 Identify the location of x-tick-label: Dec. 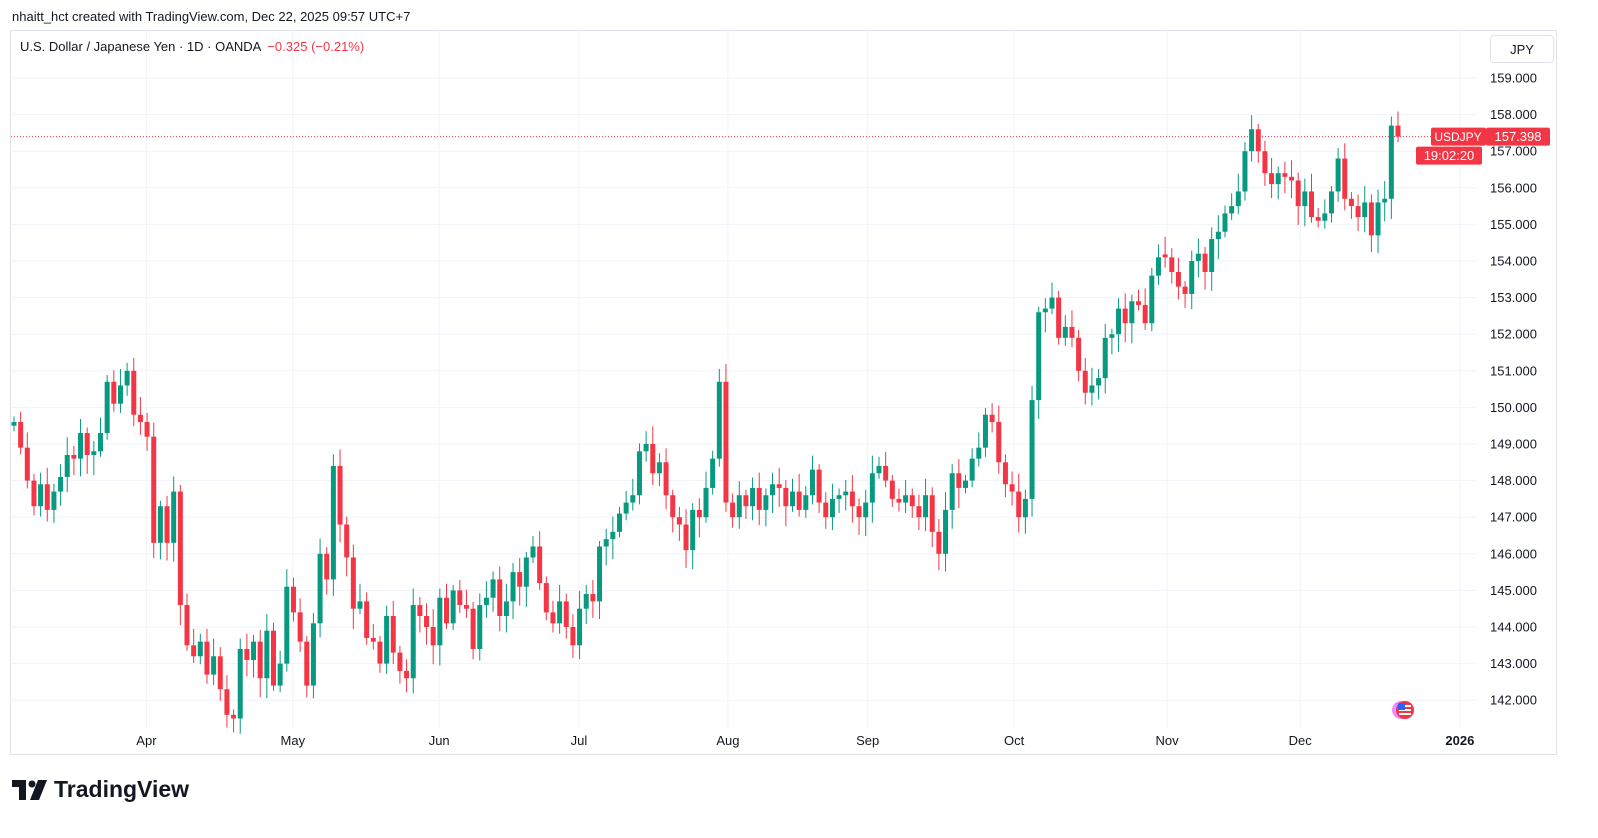
(1301, 740).